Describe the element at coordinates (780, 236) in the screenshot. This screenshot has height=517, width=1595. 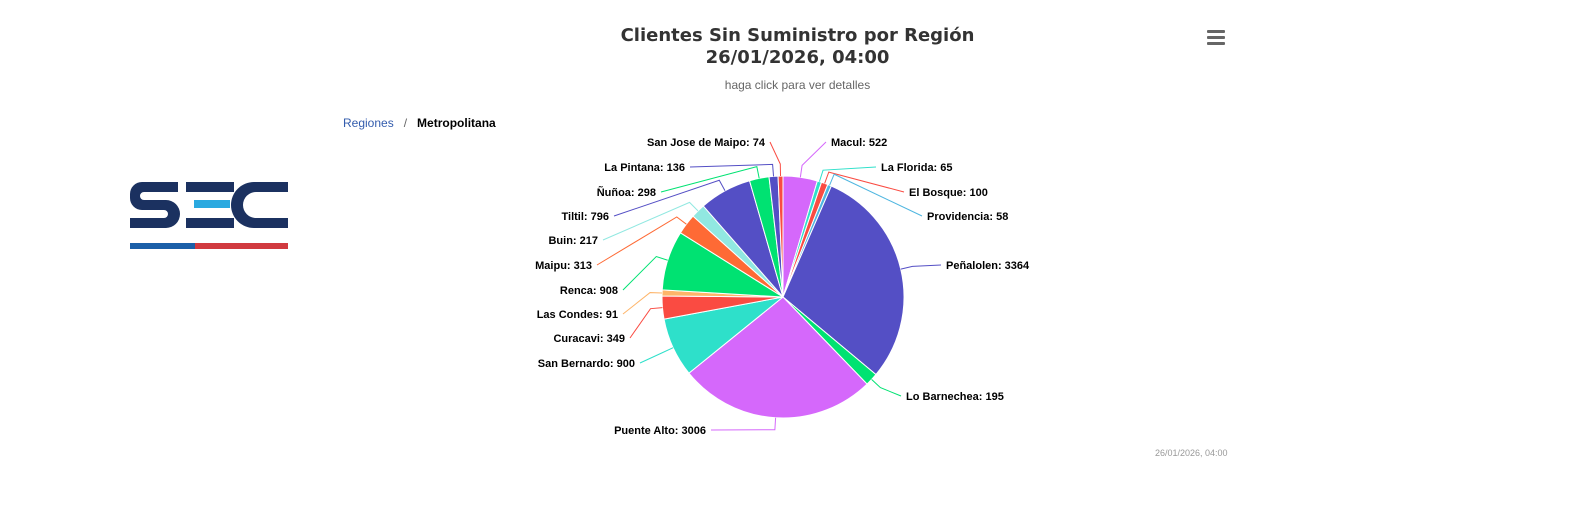
I see `pie-slice-san-jose-de-maipo` at that location.